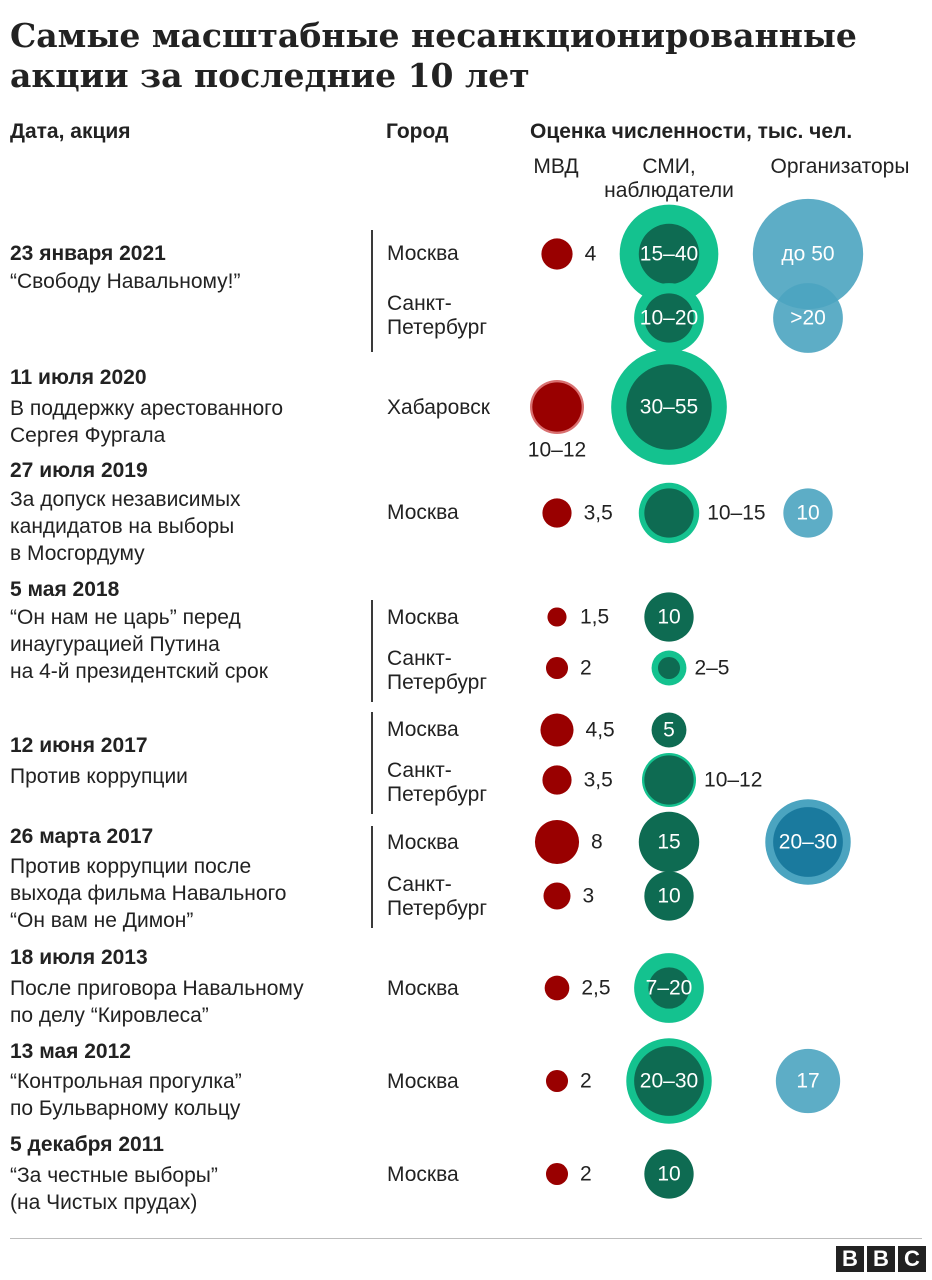 Image resolution: width=932 pixels, height=1280 pixels. What do you see at coordinates (125, 281) in the screenshot?
I see `event-name: “Свободу Навальному!”` at bounding box center [125, 281].